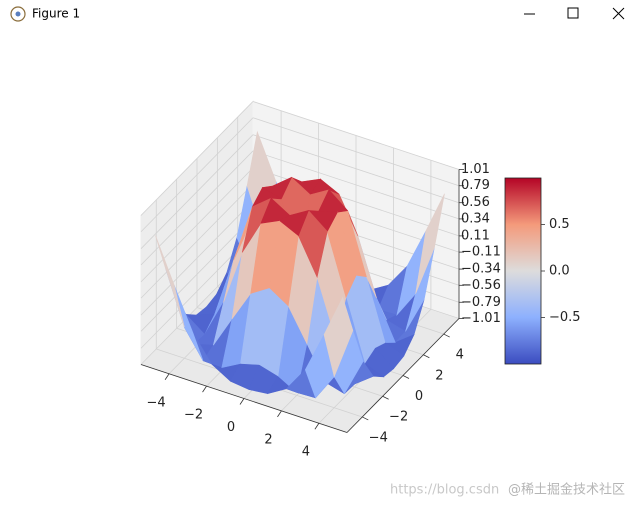 This screenshot has height=511, width=643. Describe the element at coordinates (481, 318) in the screenshot. I see `z-tick-label: −1.01` at that location.